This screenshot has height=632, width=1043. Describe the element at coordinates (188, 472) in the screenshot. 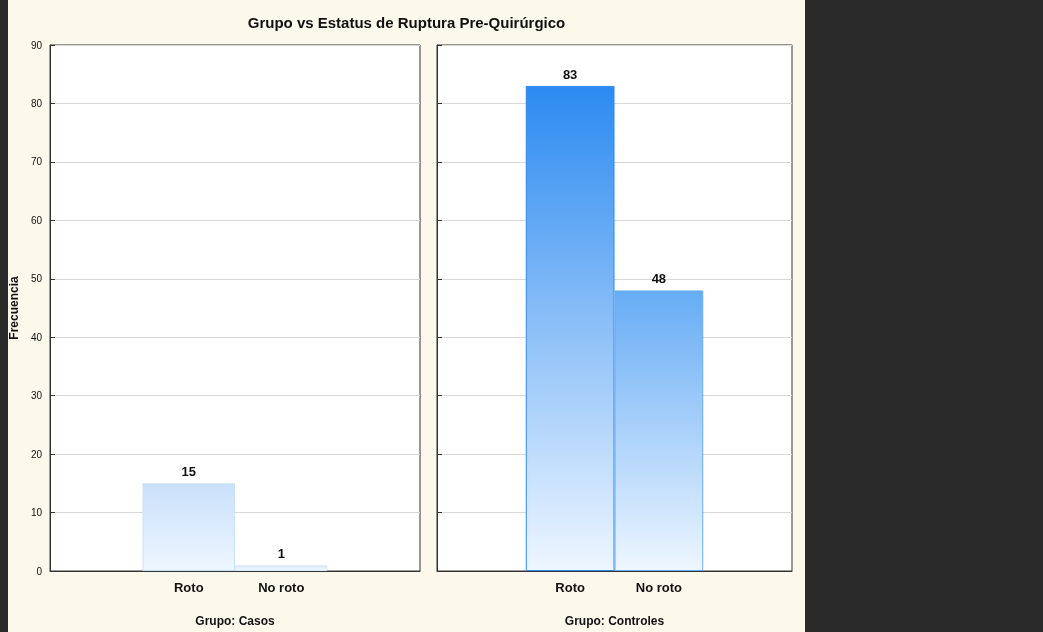

I see `data-label: 15` at that location.